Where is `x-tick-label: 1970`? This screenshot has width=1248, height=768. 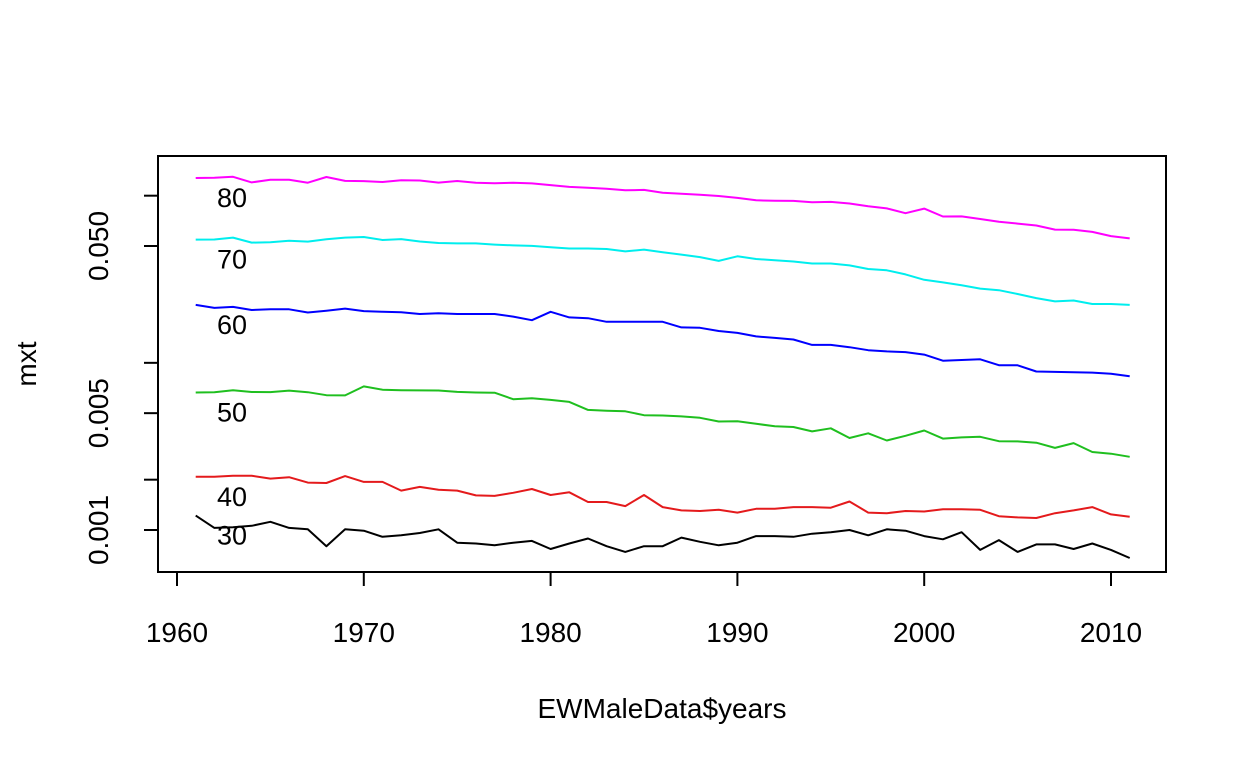 x-tick-label: 1970 is located at coordinates (364, 632).